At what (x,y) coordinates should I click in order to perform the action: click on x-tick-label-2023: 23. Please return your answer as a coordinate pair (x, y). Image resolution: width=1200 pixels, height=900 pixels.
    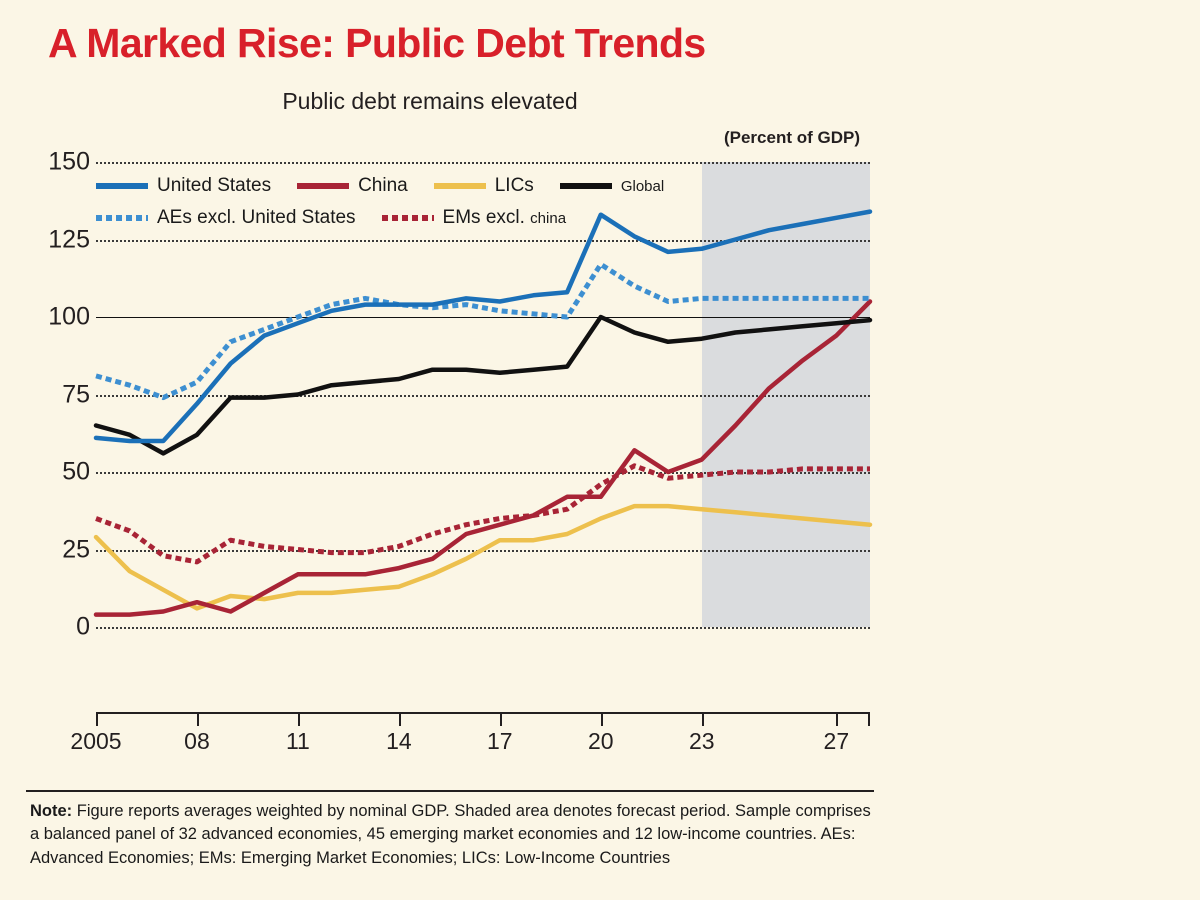
    Looking at the image, I should click on (701, 741).